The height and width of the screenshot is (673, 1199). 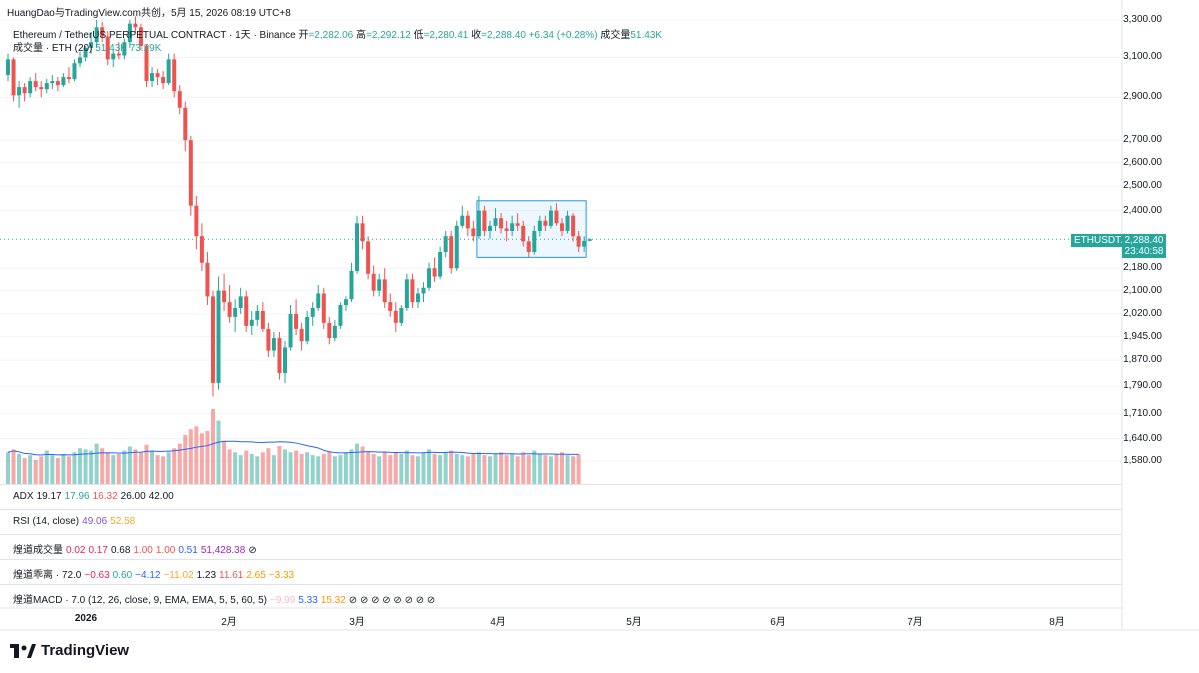 What do you see at coordinates (778, 622) in the screenshot?
I see `time-tick-label: 6月` at bounding box center [778, 622].